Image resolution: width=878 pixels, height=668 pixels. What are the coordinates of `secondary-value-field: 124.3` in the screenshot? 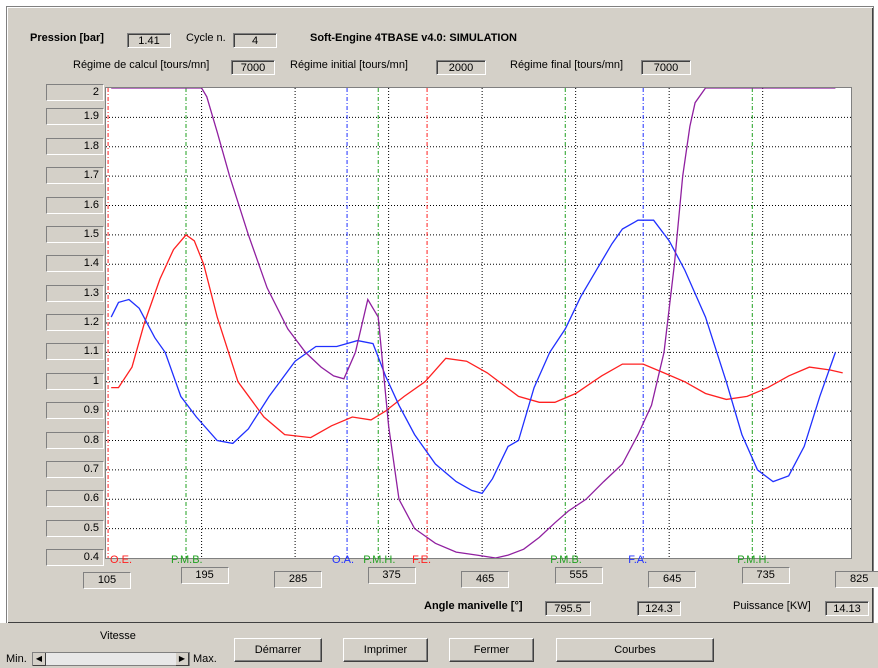 It's located at (659, 608).